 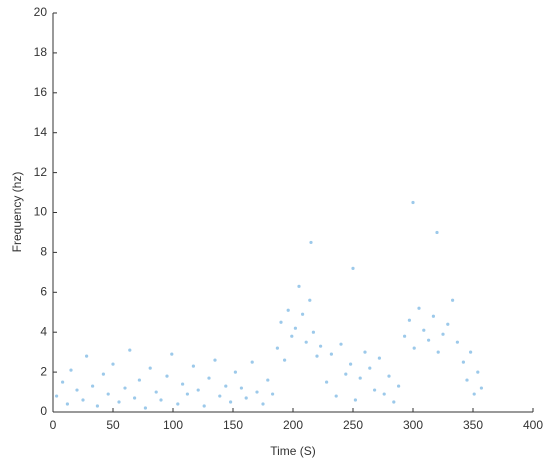 What do you see at coordinates (43, 252) in the screenshot?
I see `y-tick-label: 8` at bounding box center [43, 252].